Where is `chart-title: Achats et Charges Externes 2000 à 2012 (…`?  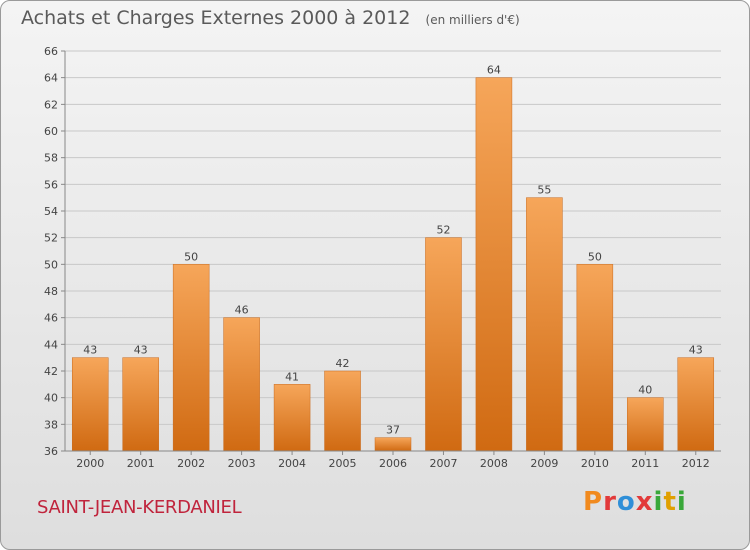
chart-title: Achats et Charges Externes 2000 à 2012 (… is located at coordinates (270, 18).